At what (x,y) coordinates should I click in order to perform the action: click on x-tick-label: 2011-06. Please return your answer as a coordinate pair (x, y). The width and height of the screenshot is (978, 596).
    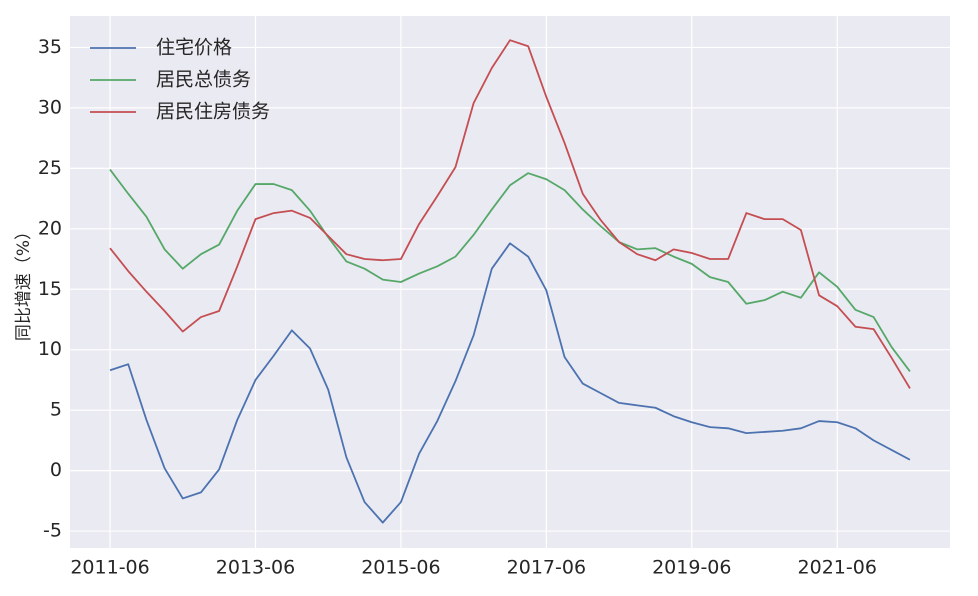
    Looking at the image, I should click on (109, 568).